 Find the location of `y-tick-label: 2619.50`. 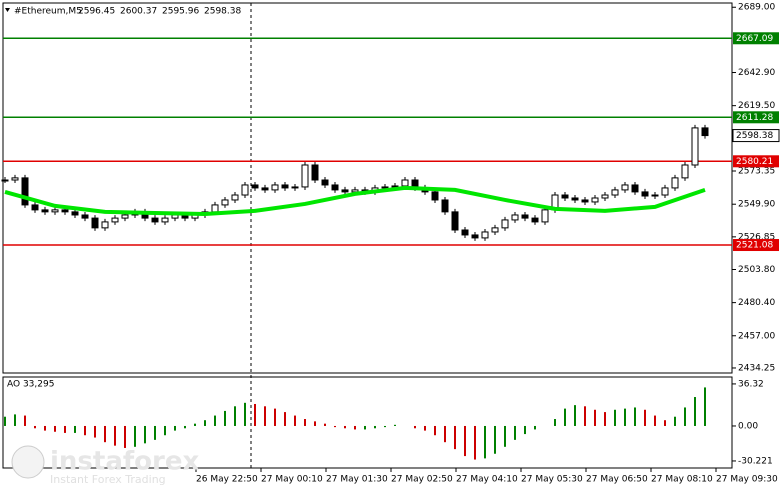

y-tick-label: 2619.50 is located at coordinates (756, 106).